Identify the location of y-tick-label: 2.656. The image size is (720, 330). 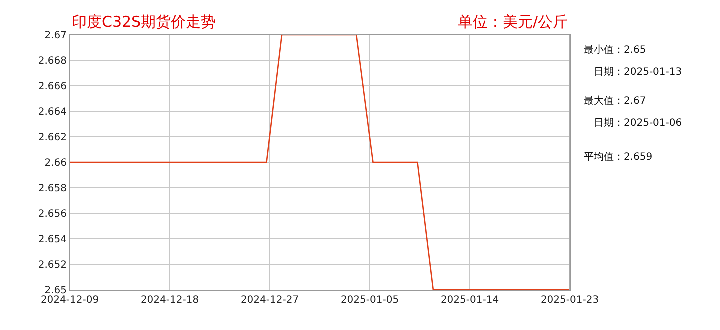
(52, 214).